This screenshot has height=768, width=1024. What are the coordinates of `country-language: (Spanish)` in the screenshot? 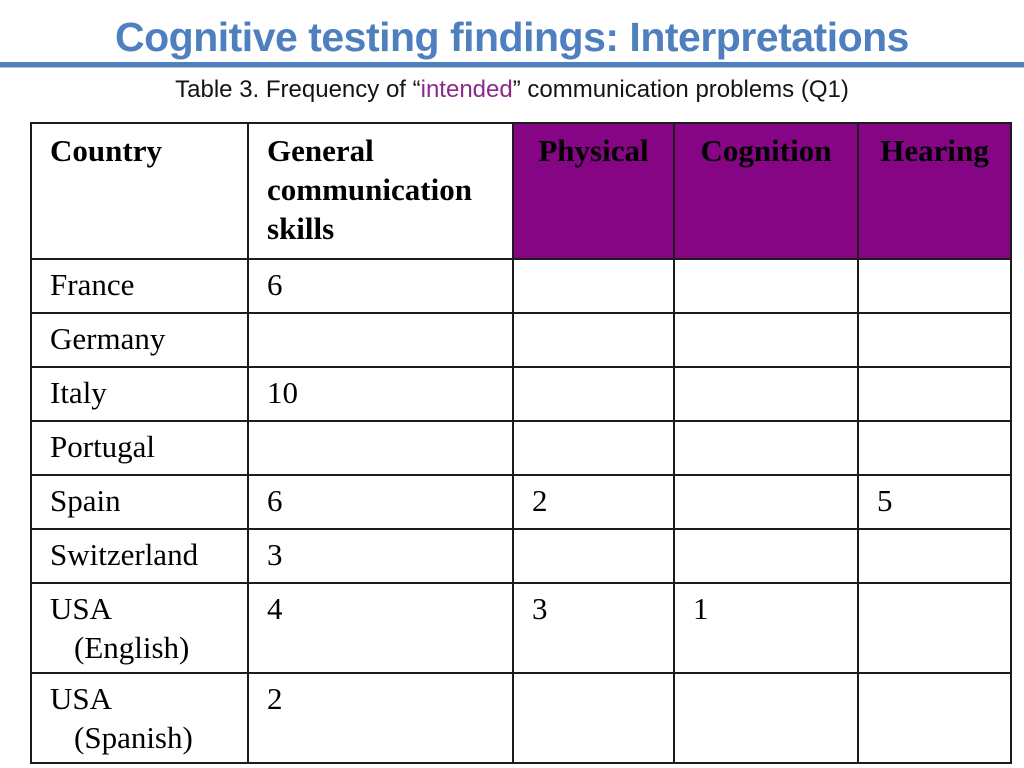 It's located at (133, 737).